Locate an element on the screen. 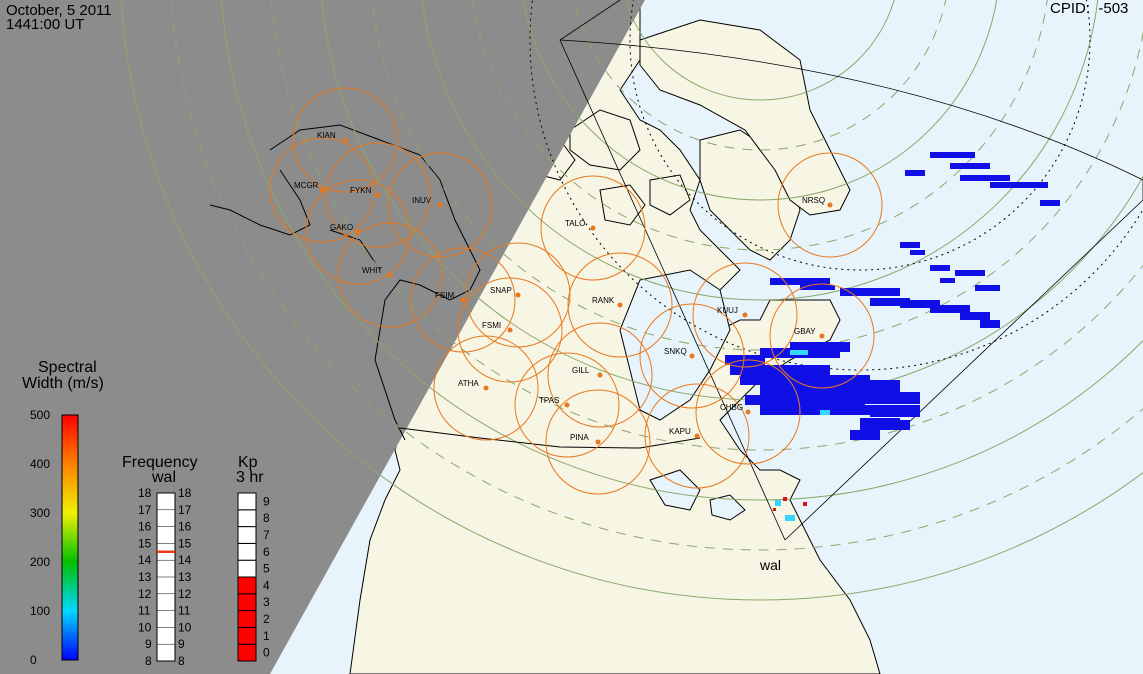 The image size is (1143, 674). station-mcgr-dot is located at coordinates (322, 190).